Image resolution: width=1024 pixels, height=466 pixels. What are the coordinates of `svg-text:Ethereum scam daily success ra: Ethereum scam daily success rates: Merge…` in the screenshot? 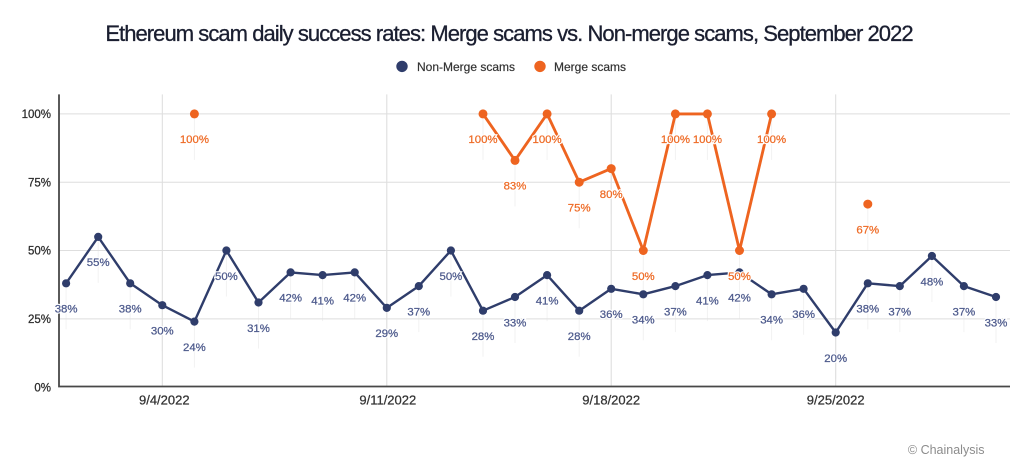 It's located at (509, 33).